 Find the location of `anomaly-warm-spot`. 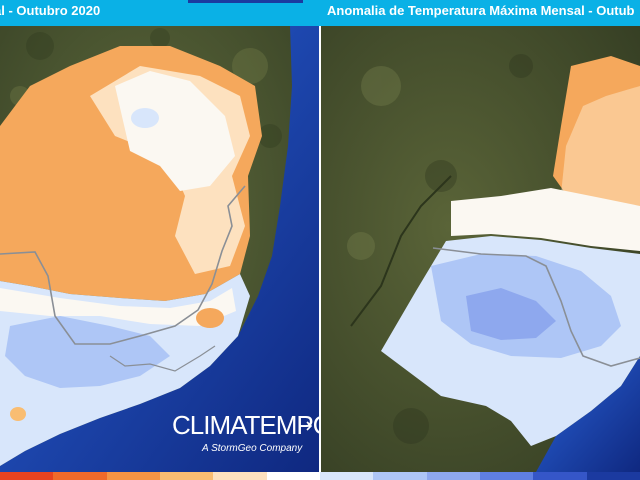

anomaly-warm-spot is located at coordinates (210, 318).